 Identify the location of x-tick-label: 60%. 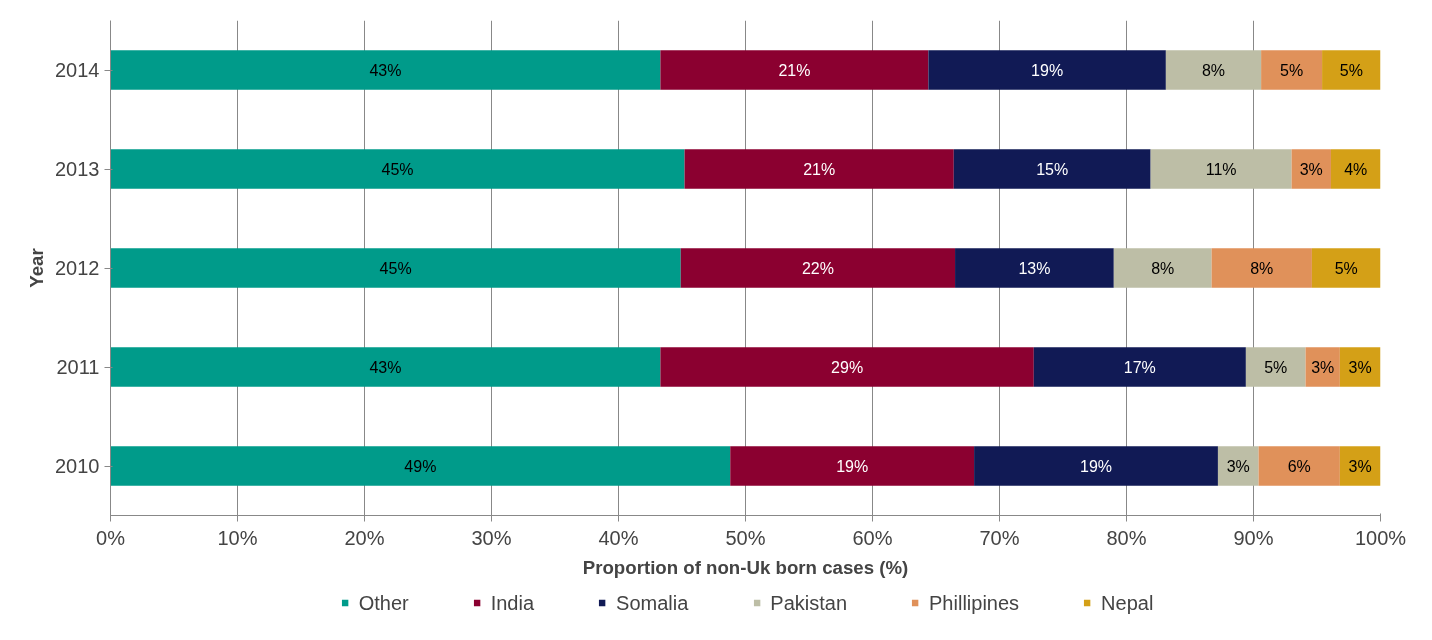
(872, 537).